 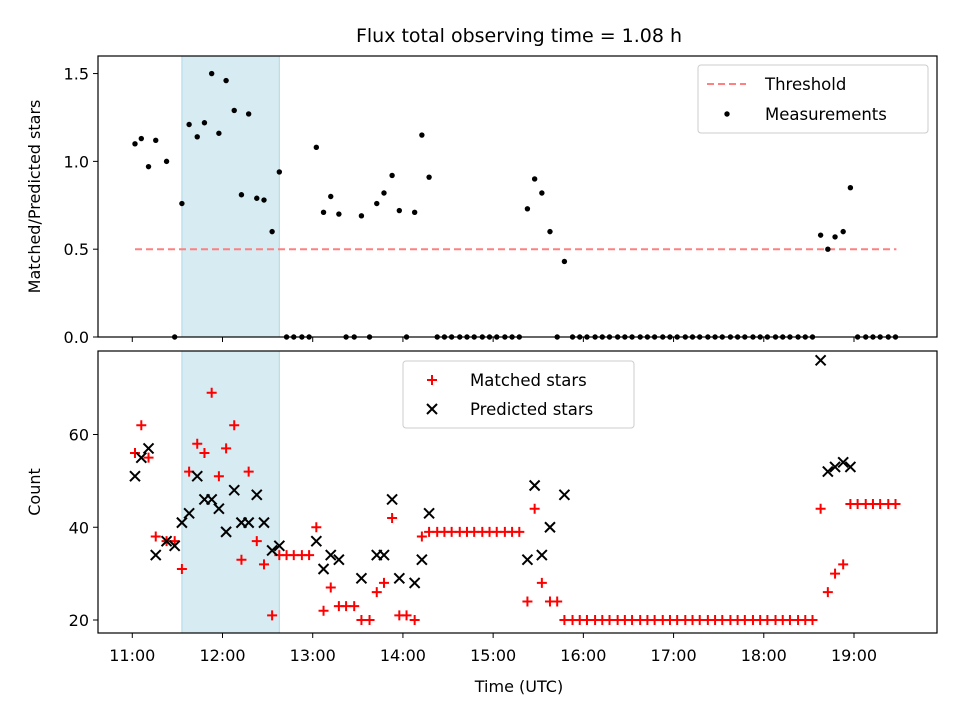 I want to click on y-axis-label: Count, so click(x=34, y=492).